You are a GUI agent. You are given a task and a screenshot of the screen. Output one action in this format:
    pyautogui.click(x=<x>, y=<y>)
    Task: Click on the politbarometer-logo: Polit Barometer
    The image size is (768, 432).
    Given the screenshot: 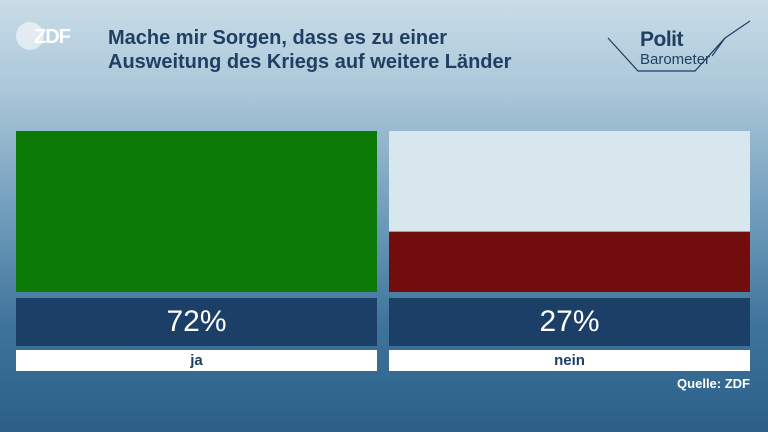 What is the action you would take?
    pyautogui.click(x=680, y=51)
    